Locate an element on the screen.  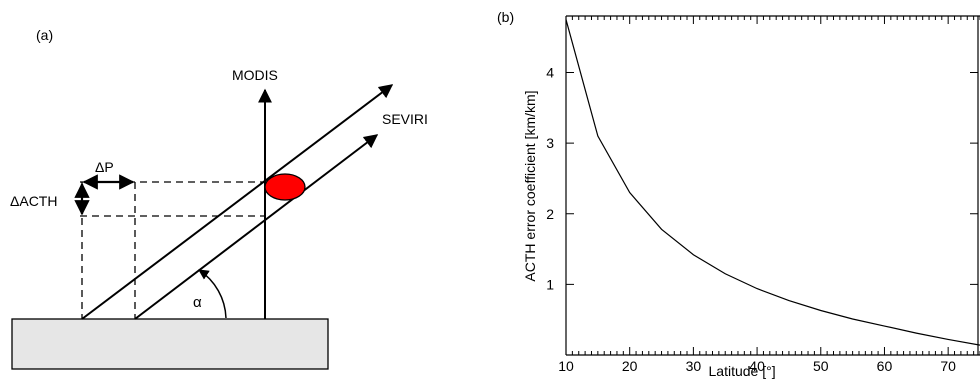
y-tick-label: 3 is located at coordinates (550, 143).